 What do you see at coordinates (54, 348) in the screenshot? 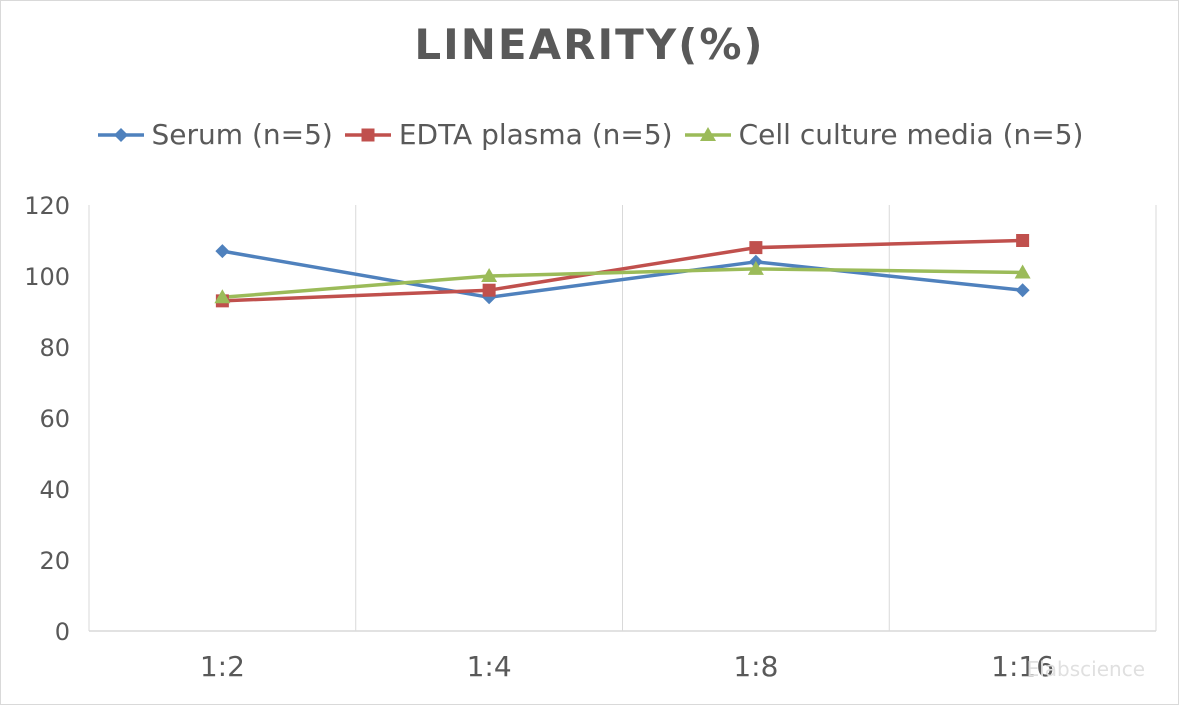
I see `y-tick-label: 80` at bounding box center [54, 348].